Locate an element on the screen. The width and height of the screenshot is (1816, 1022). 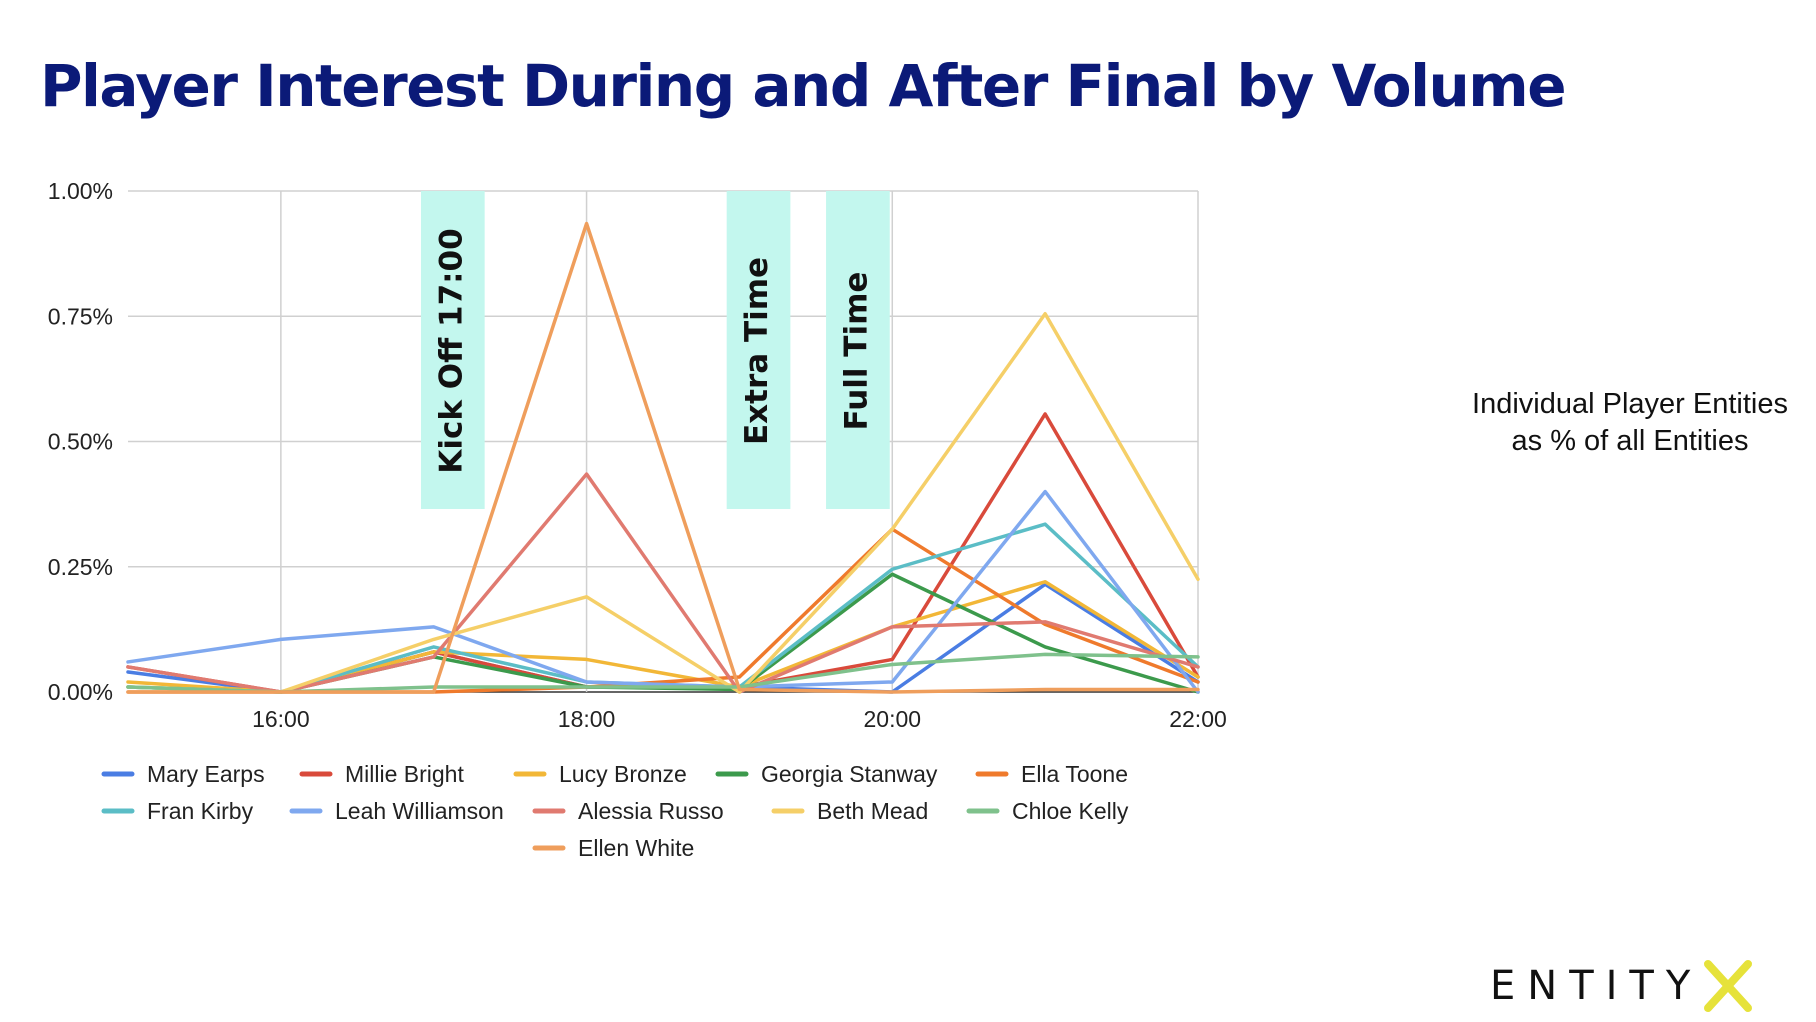
x-tick-label: 22:00 is located at coordinates (1198, 719).